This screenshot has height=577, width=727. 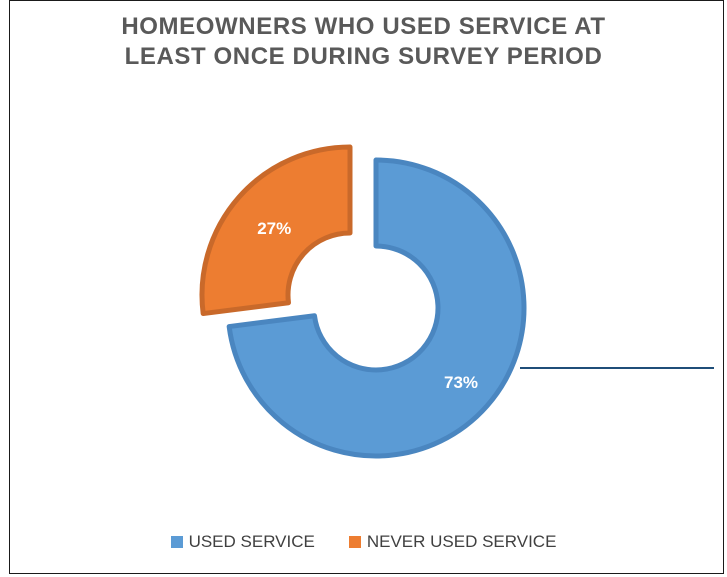 I want to click on legend: USED SERVICE NEVER USED SERVICE, so click(x=363, y=542).